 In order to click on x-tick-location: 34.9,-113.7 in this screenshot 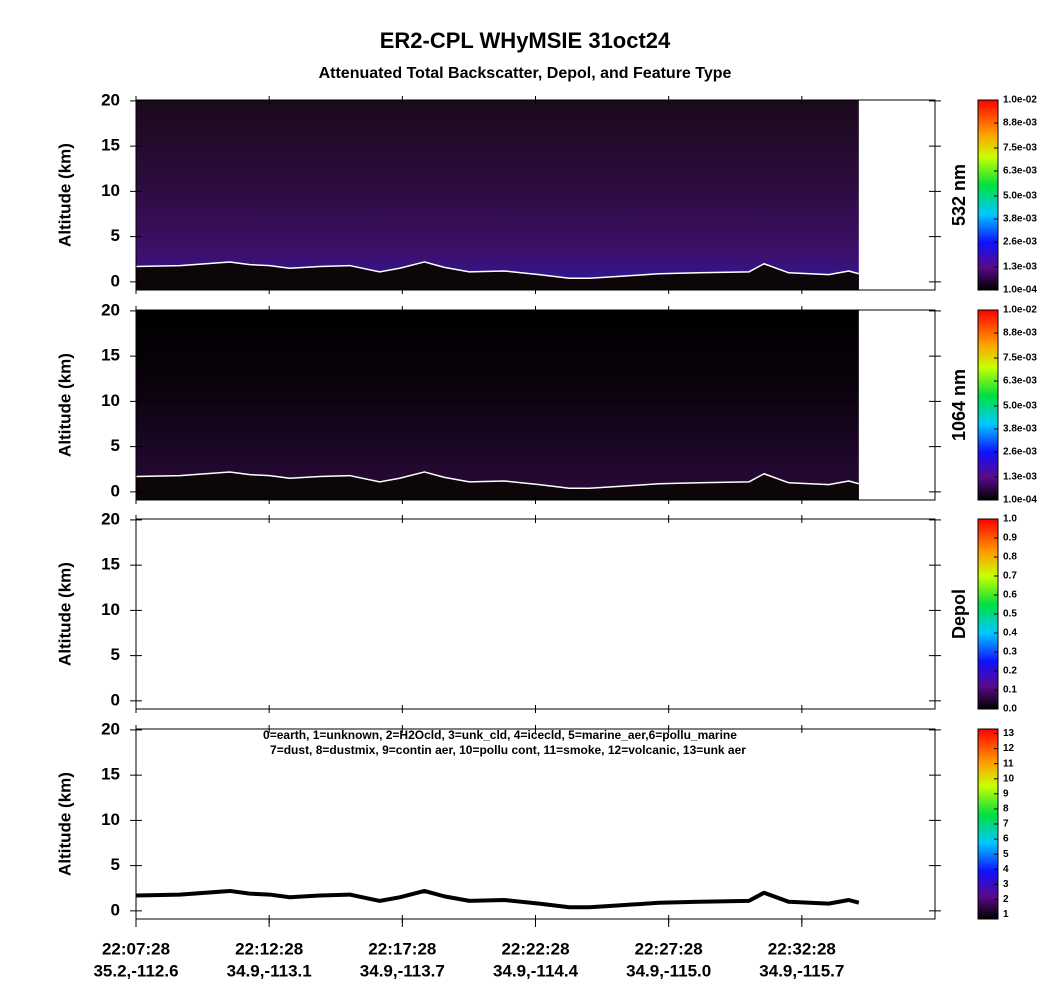, I will do `click(402, 970)`.